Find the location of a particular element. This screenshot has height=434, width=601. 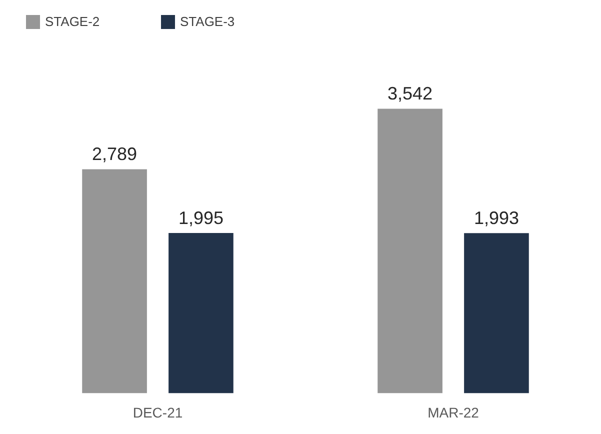

legend-label: STAGE-2 is located at coordinates (72, 21).